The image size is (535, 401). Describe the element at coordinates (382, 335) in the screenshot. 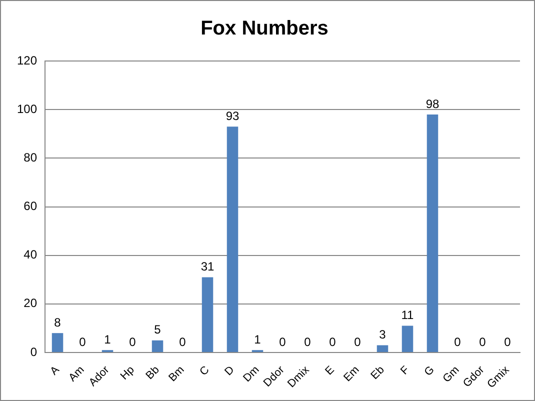

I see `data-label: 3` at that location.